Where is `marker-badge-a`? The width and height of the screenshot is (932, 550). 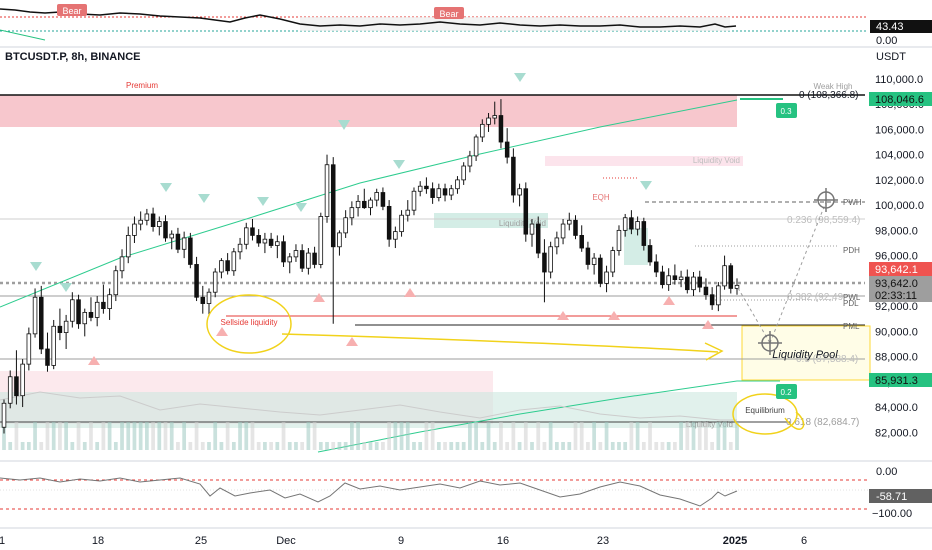
marker-badge-a is located at coordinates (786, 110).